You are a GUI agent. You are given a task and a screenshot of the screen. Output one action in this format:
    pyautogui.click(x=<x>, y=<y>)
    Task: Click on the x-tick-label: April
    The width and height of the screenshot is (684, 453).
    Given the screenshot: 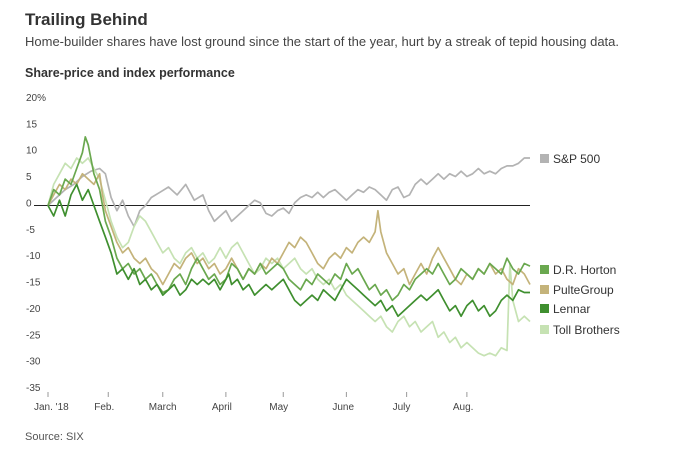 What is the action you would take?
    pyautogui.click(x=222, y=407)
    